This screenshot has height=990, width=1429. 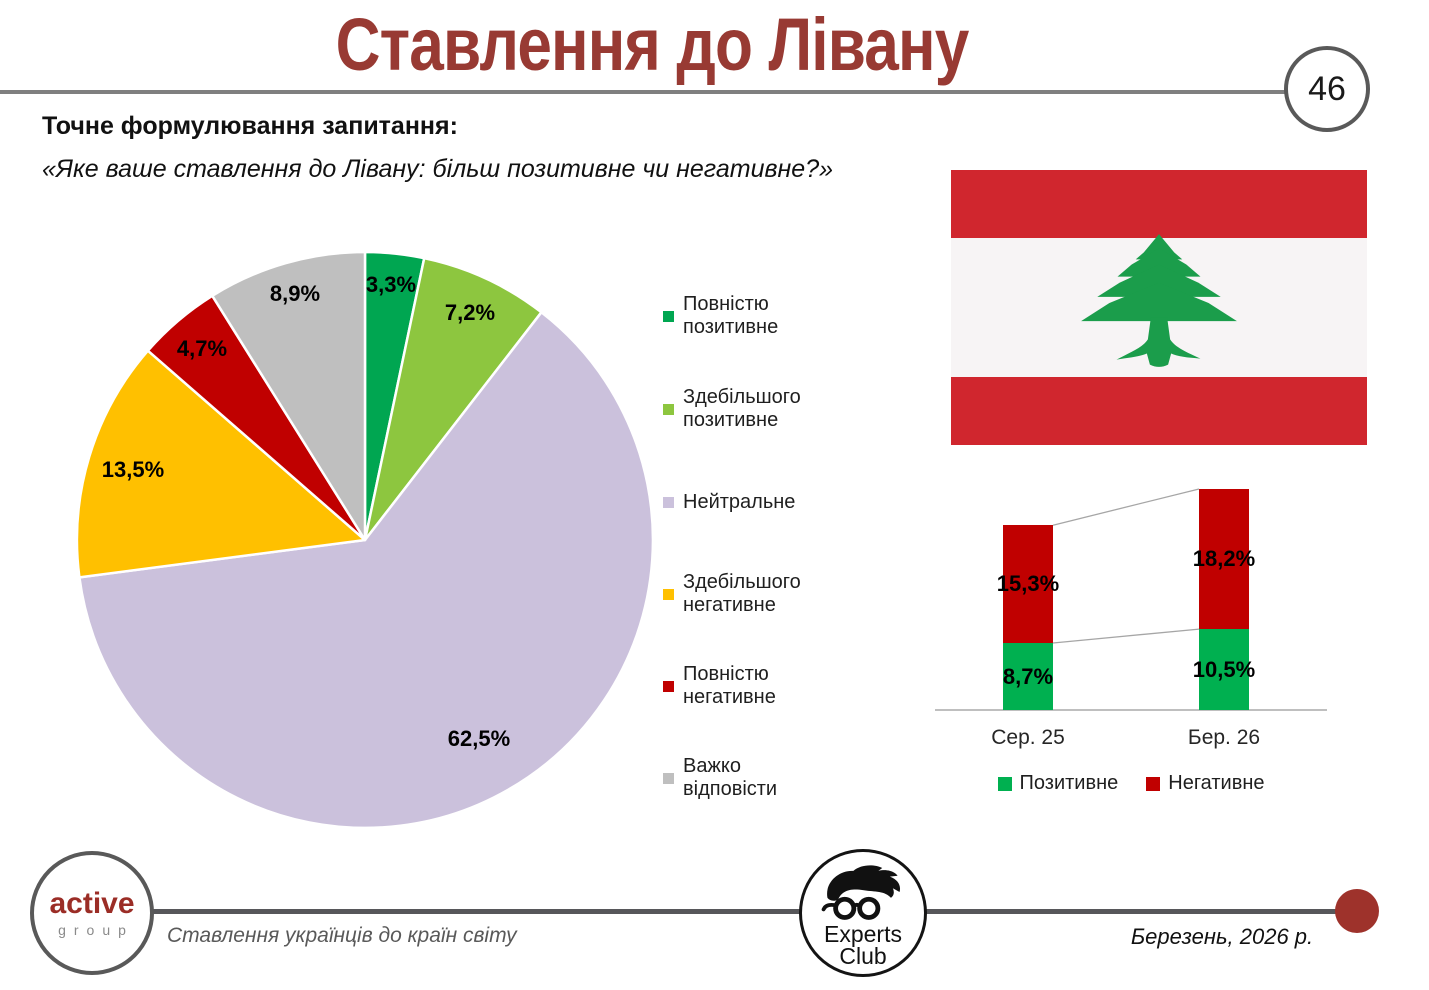 I want to click on flag-middle-stripe, so click(x=1159, y=305).